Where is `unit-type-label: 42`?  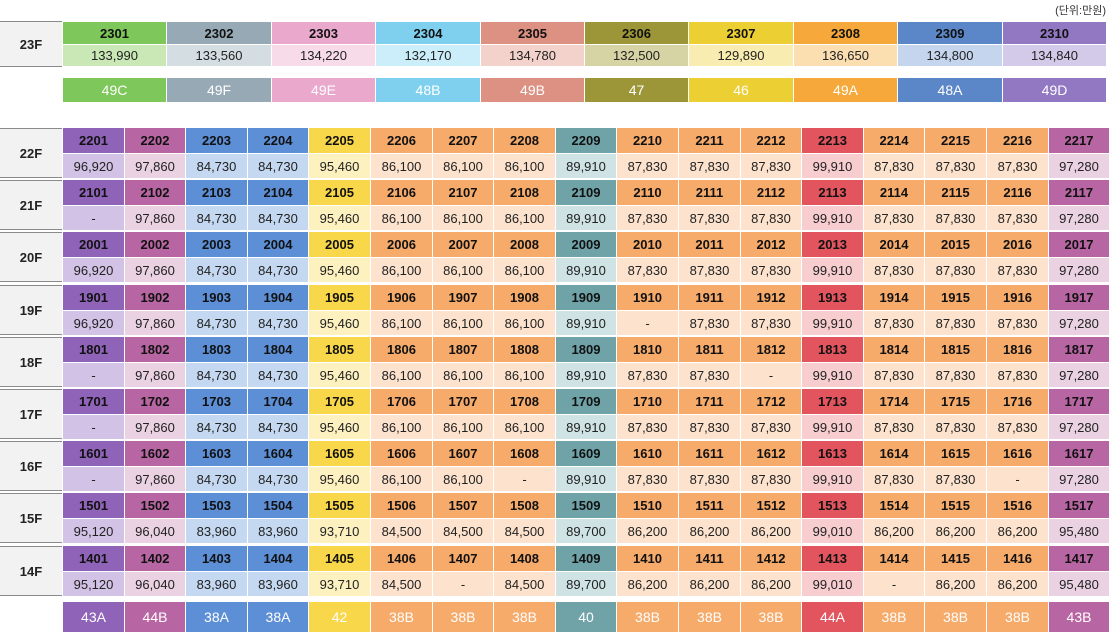
unit-type-label: 42 is located at coordinates (339, 617).